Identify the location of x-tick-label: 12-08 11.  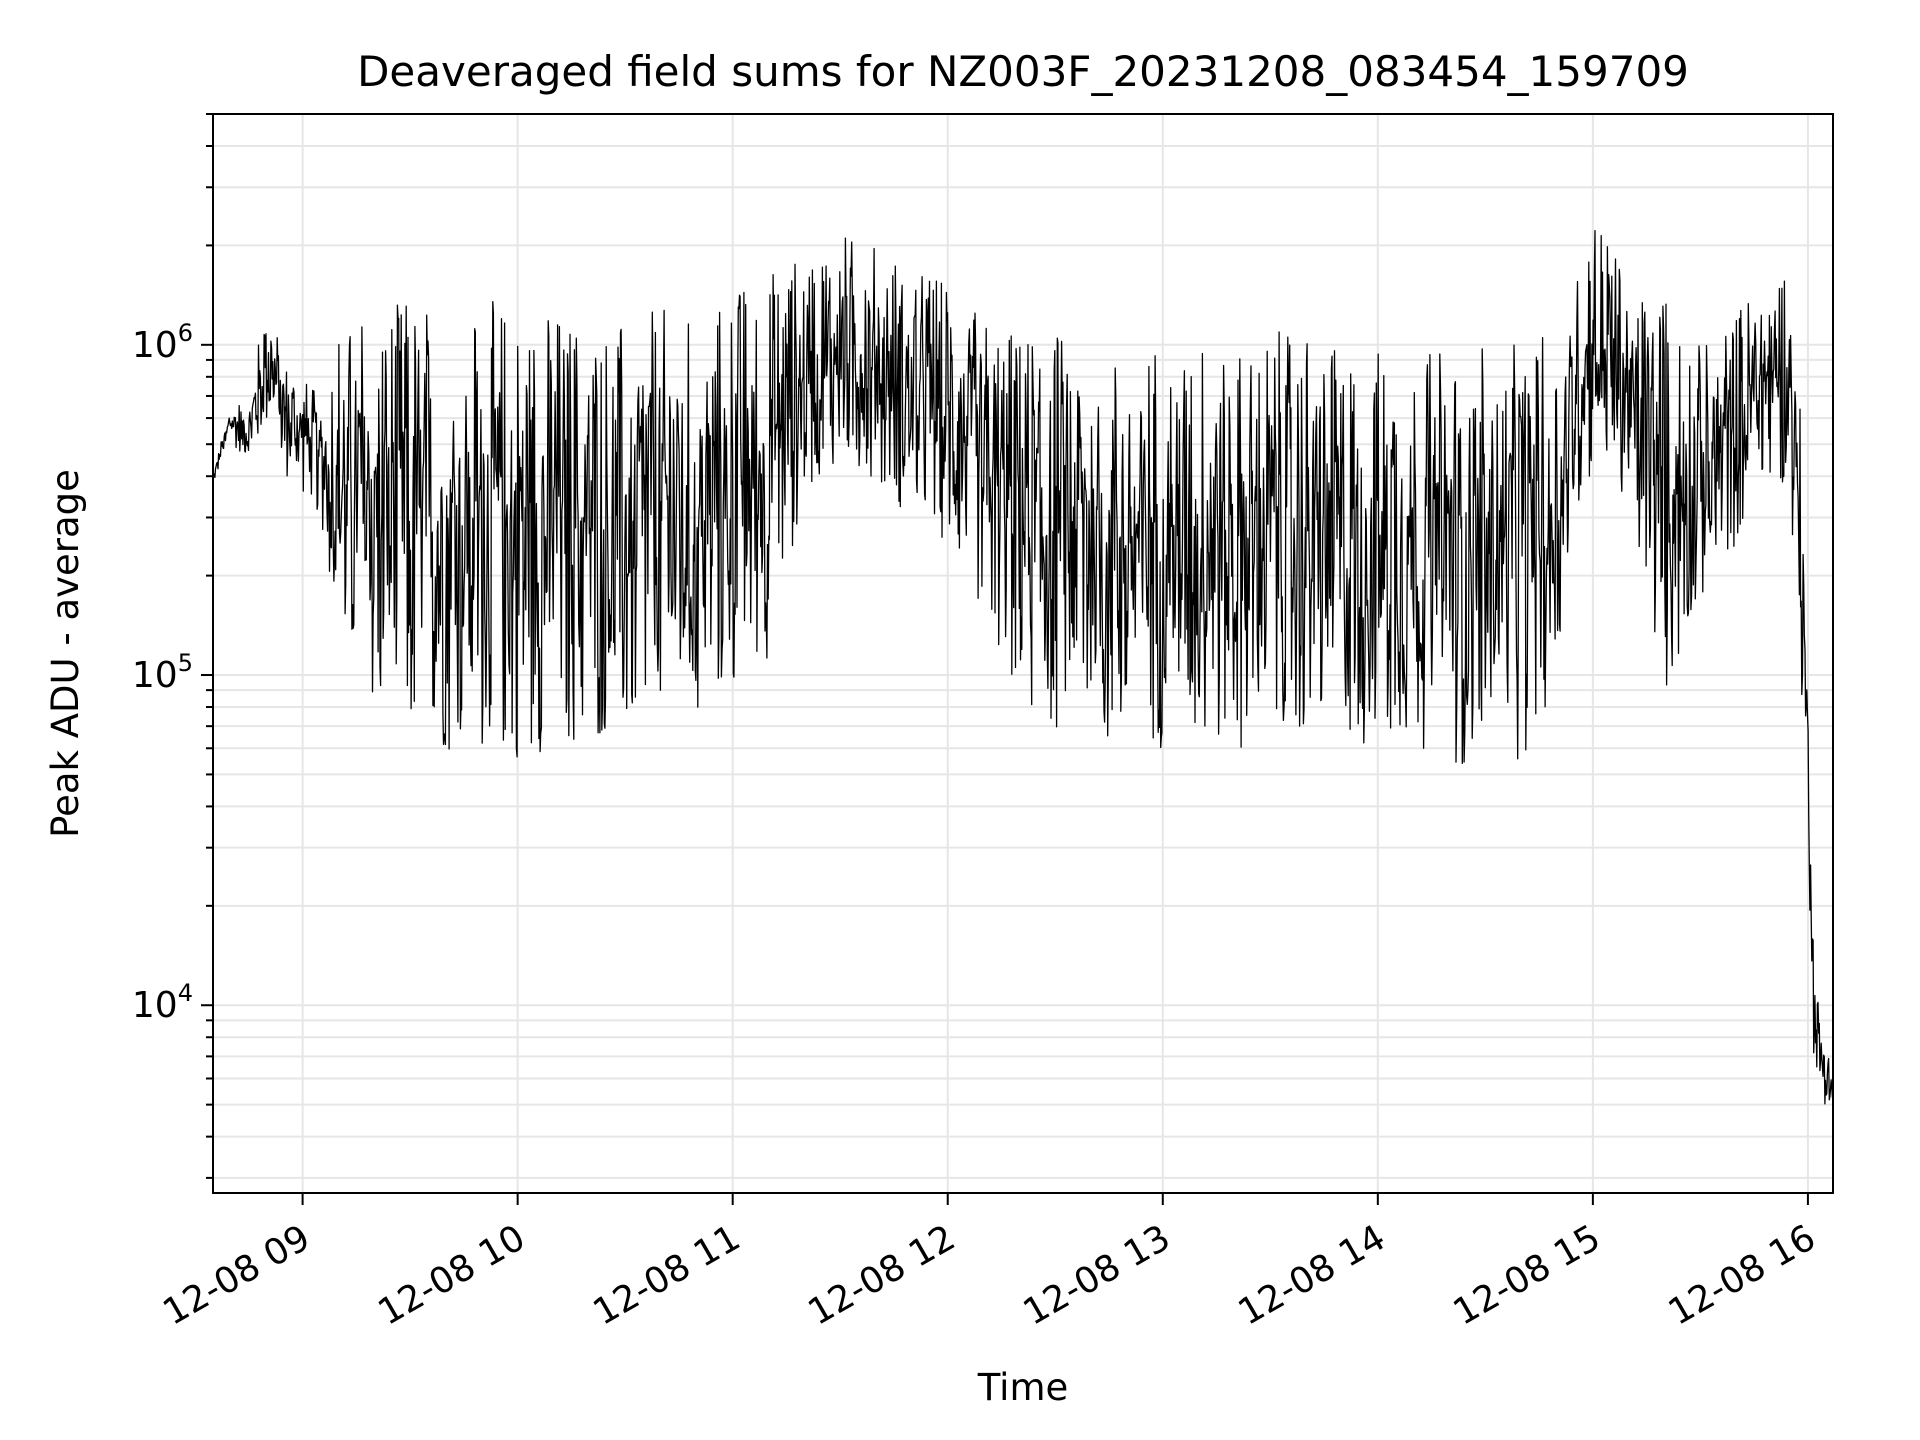
(667, 1275).